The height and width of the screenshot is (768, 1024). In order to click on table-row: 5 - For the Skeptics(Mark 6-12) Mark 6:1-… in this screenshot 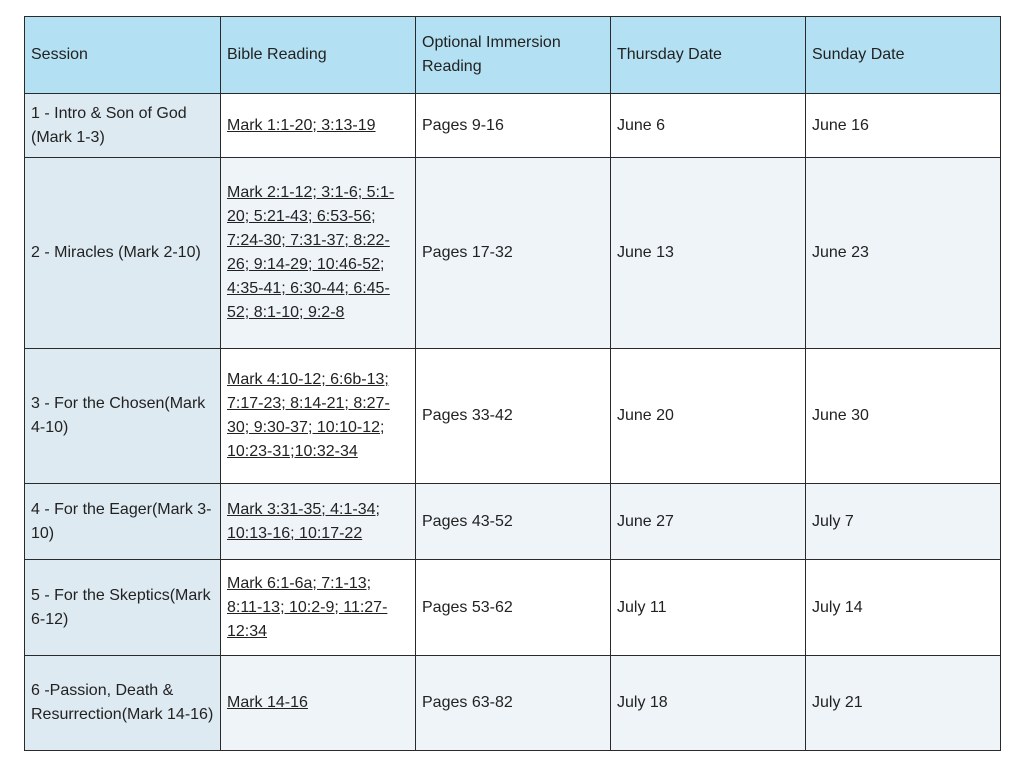, I will do `click(512, 607)`.